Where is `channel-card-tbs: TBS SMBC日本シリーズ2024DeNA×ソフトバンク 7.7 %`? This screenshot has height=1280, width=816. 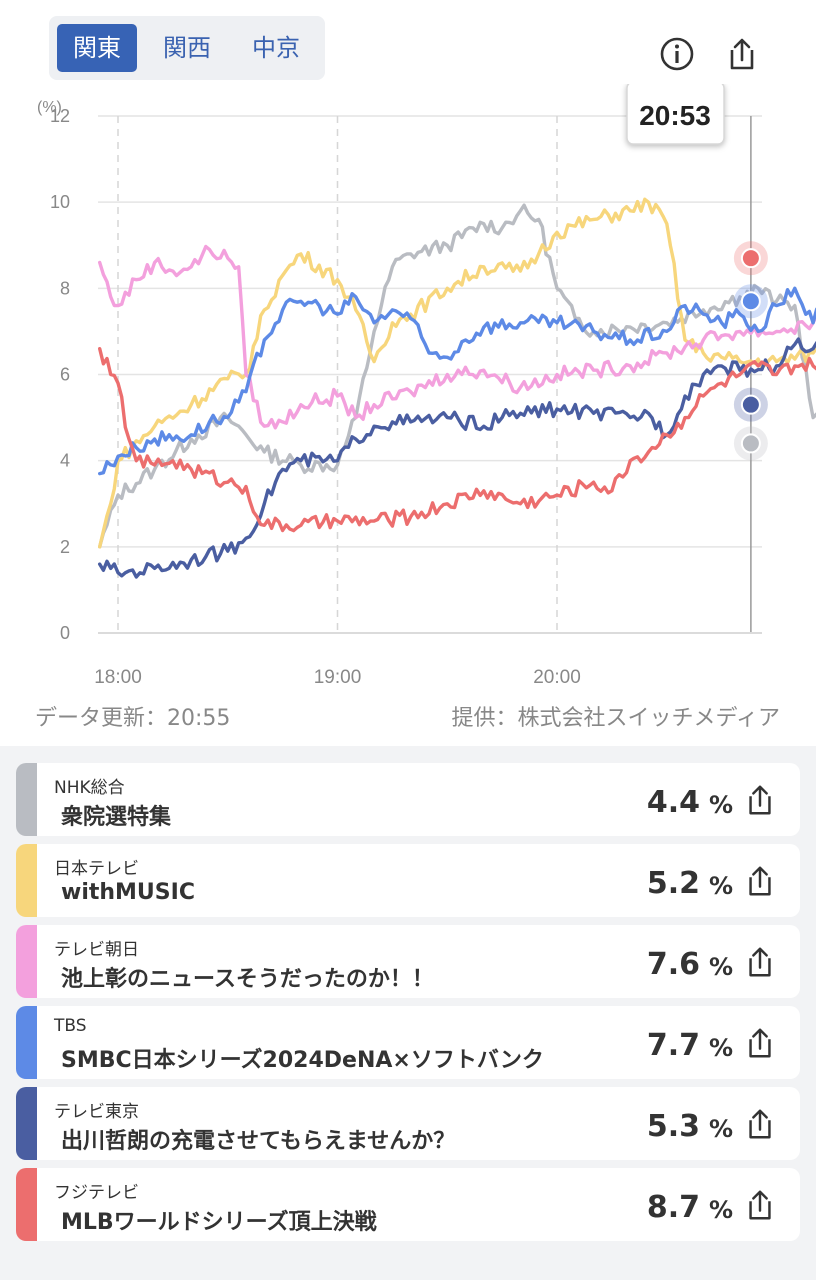
channel-card-tbs: TBS SMBC日本シリーズ2024DeNA×ソフトバンク 7.7 % is located at coordinates (408, 1042).